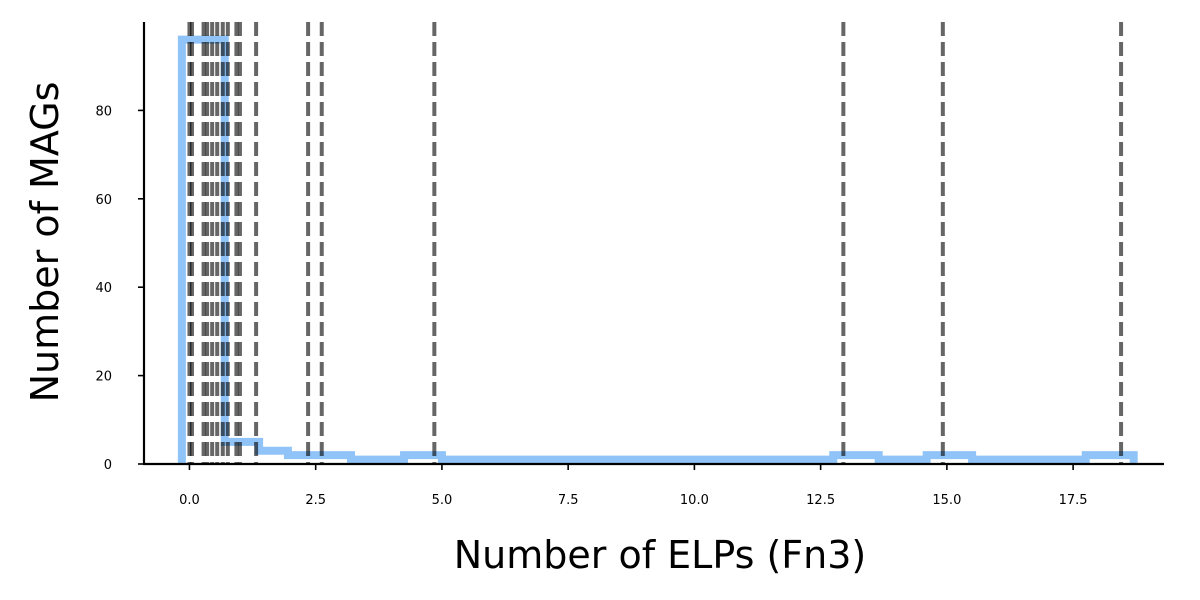  What do you see at coordinates (108, 465) in the screenshot?
I see `y-tick-label: 0` at bounding box center [108, 465].